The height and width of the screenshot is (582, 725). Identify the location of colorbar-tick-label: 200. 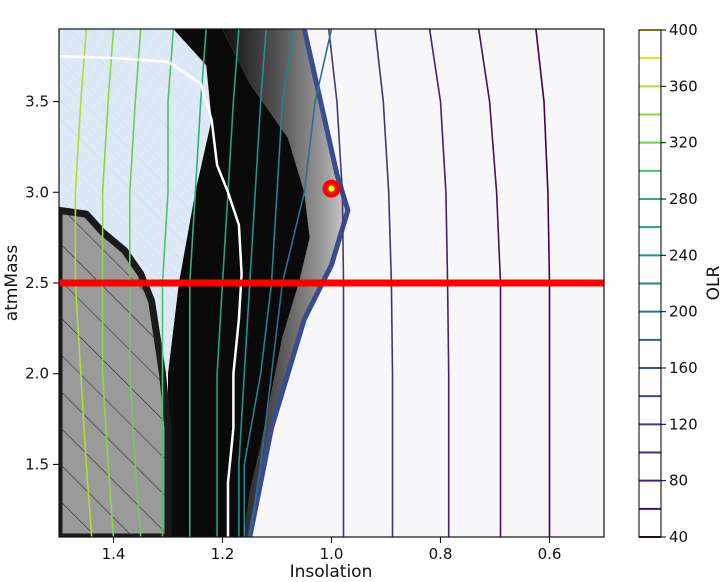
(683, 312).